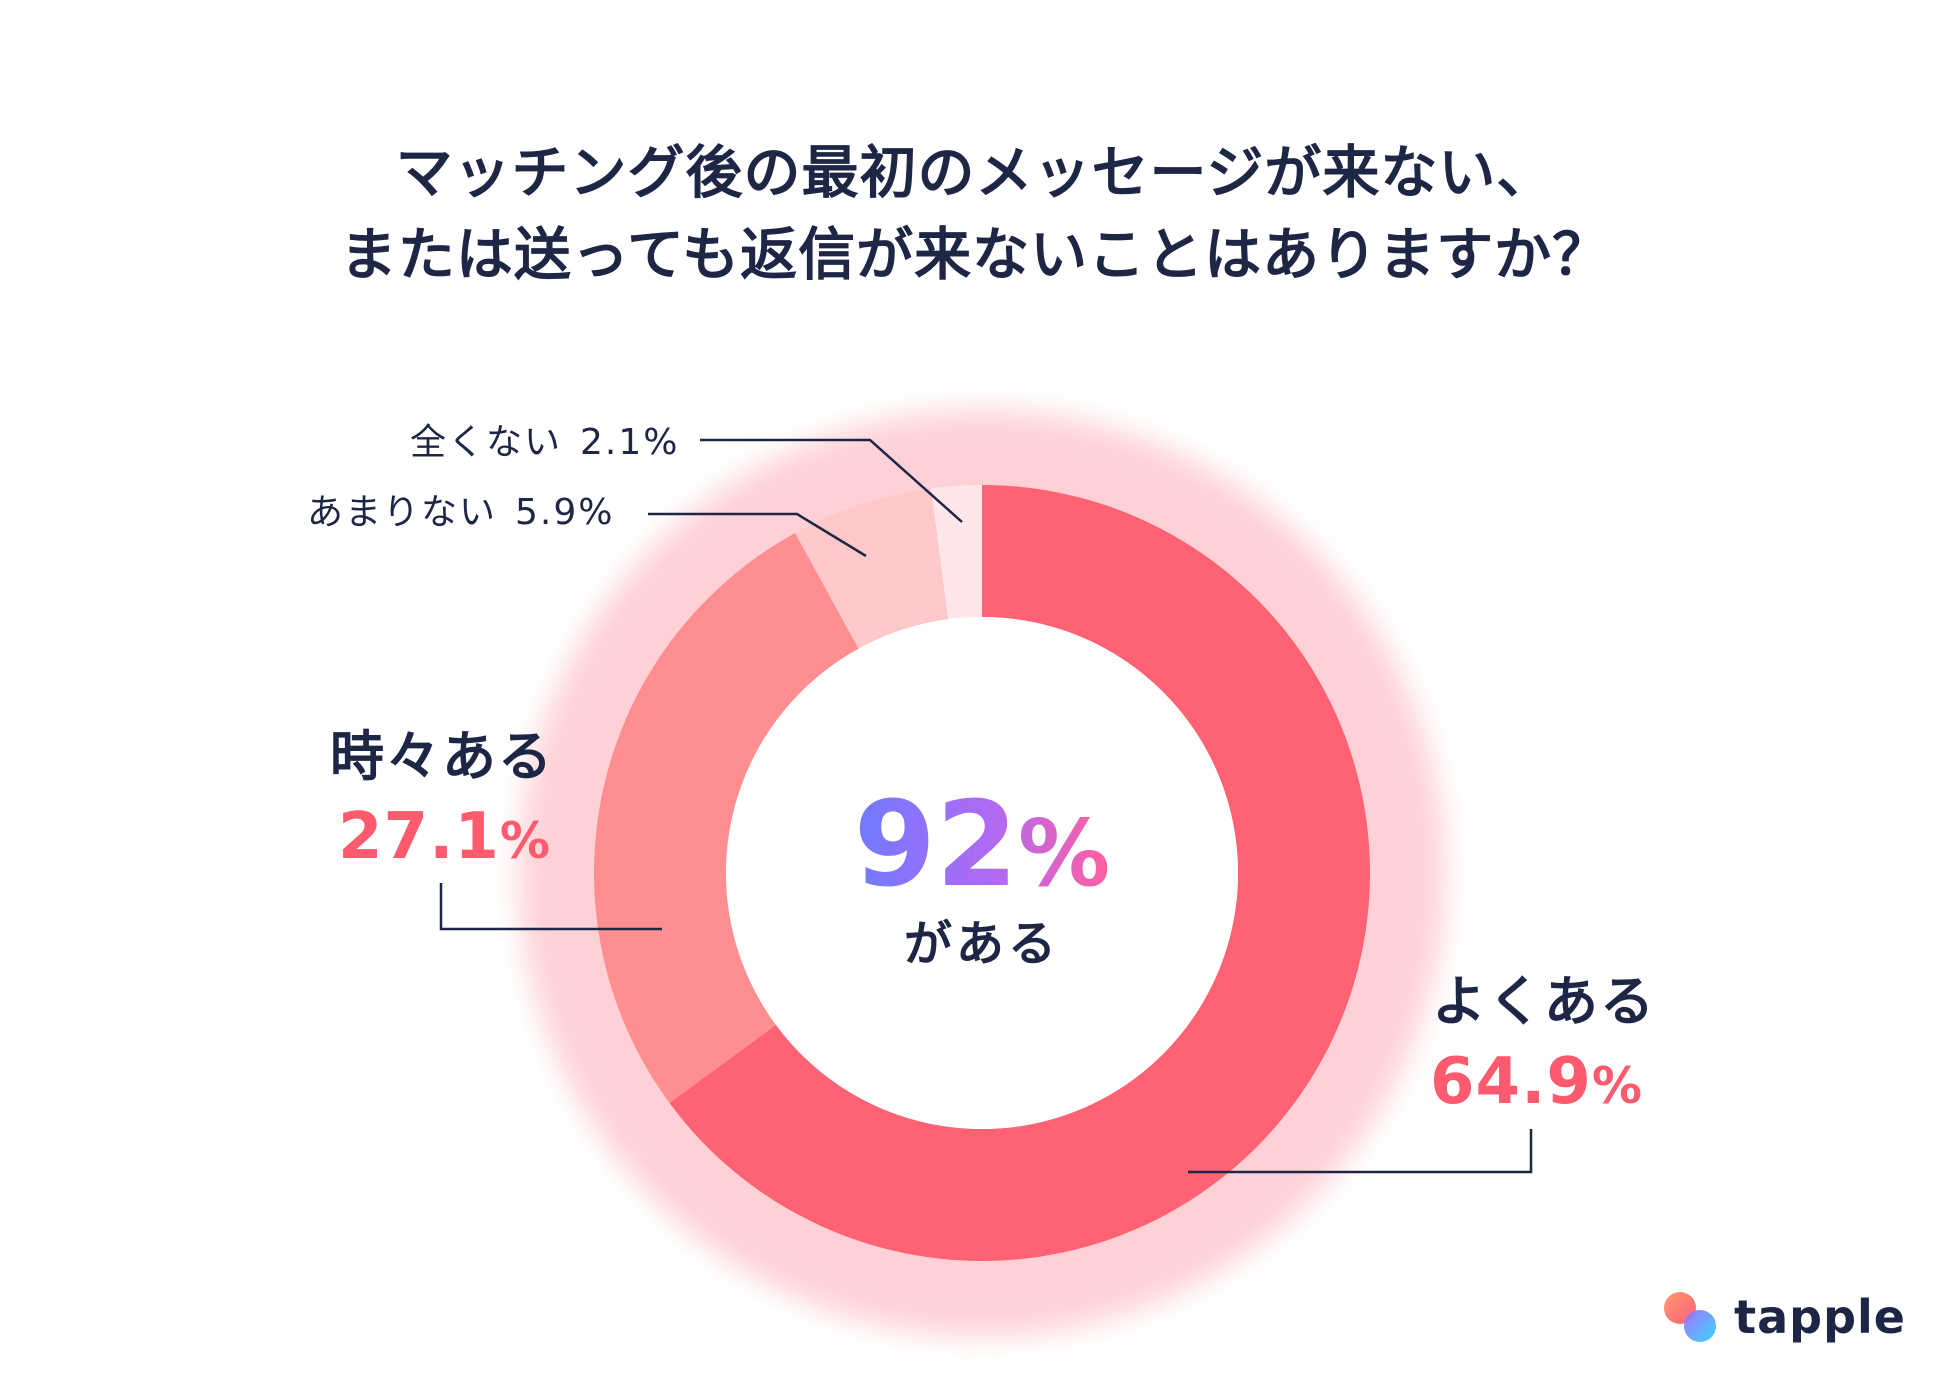 The width and height of the screenshot is (1950, 1390). Describe the element at coordinates (564, 512) in the screenshot. I see `label-amari-value: 5.9%` at that location.